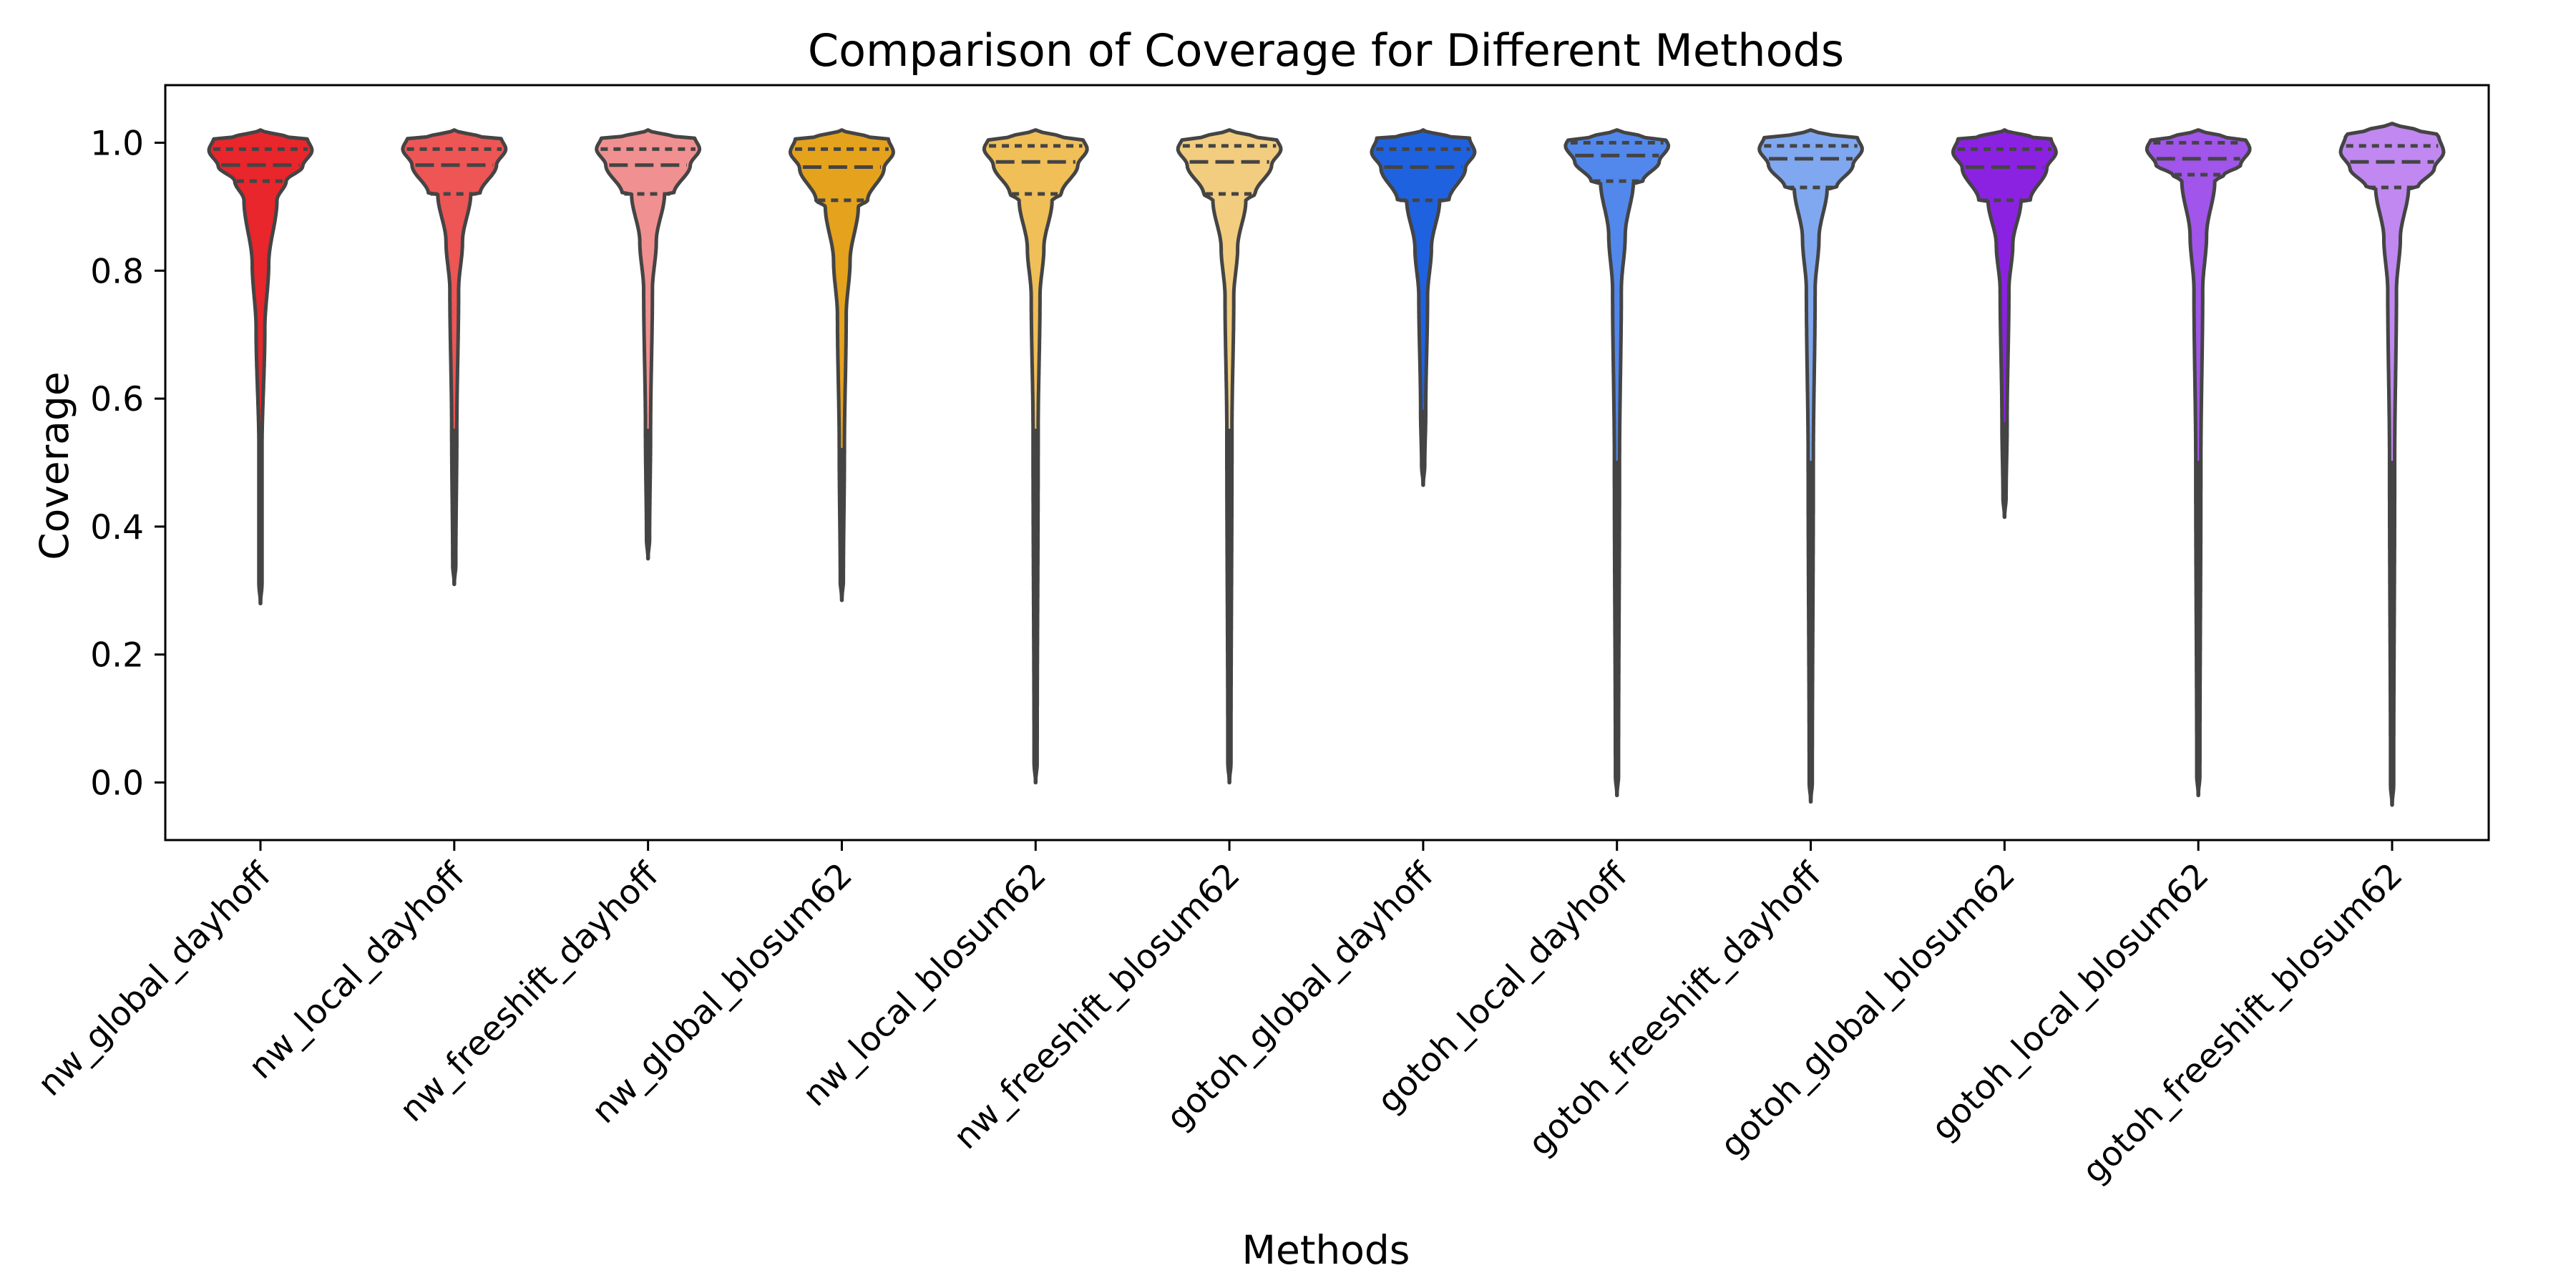  I want to click on y-tick-label: 0.2, so click(117, 655).